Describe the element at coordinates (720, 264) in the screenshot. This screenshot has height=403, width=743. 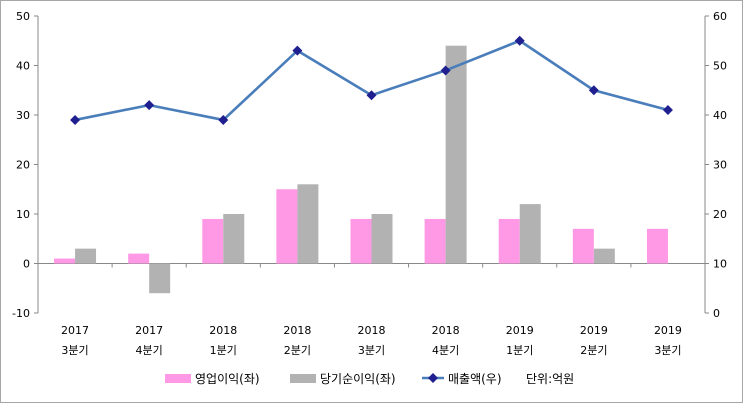
I see `y-right-tick-label: 10` at that location.